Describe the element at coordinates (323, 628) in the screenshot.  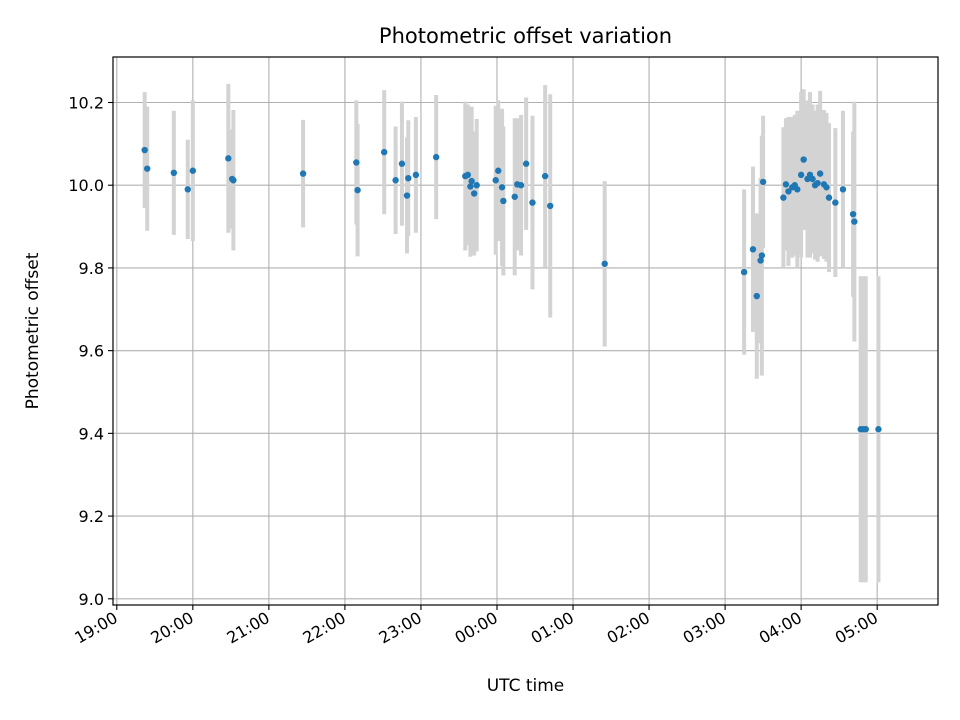
I see `x-tick-label: 22:00` at that location.